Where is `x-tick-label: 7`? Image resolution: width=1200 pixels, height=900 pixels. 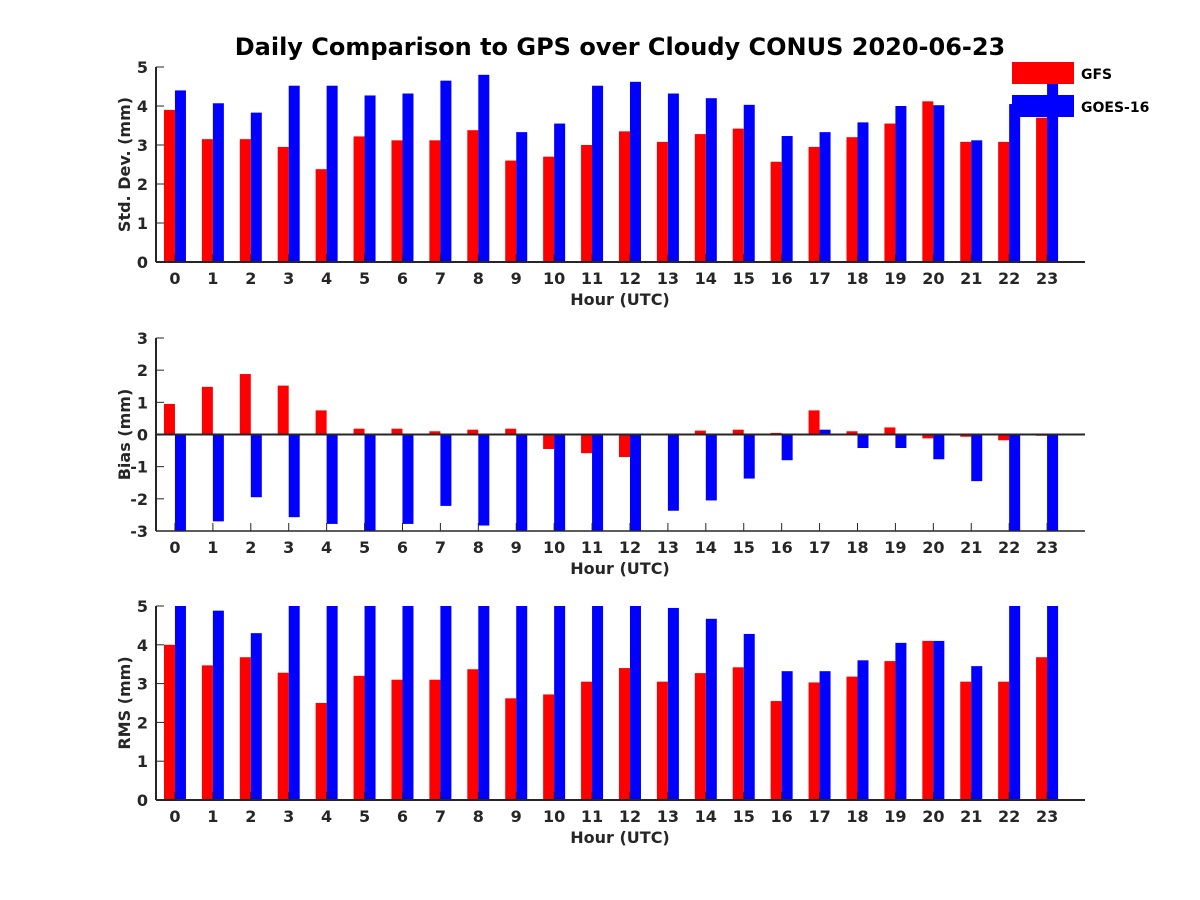
x-tick-label: 7 is located at coordinates (440, 278).